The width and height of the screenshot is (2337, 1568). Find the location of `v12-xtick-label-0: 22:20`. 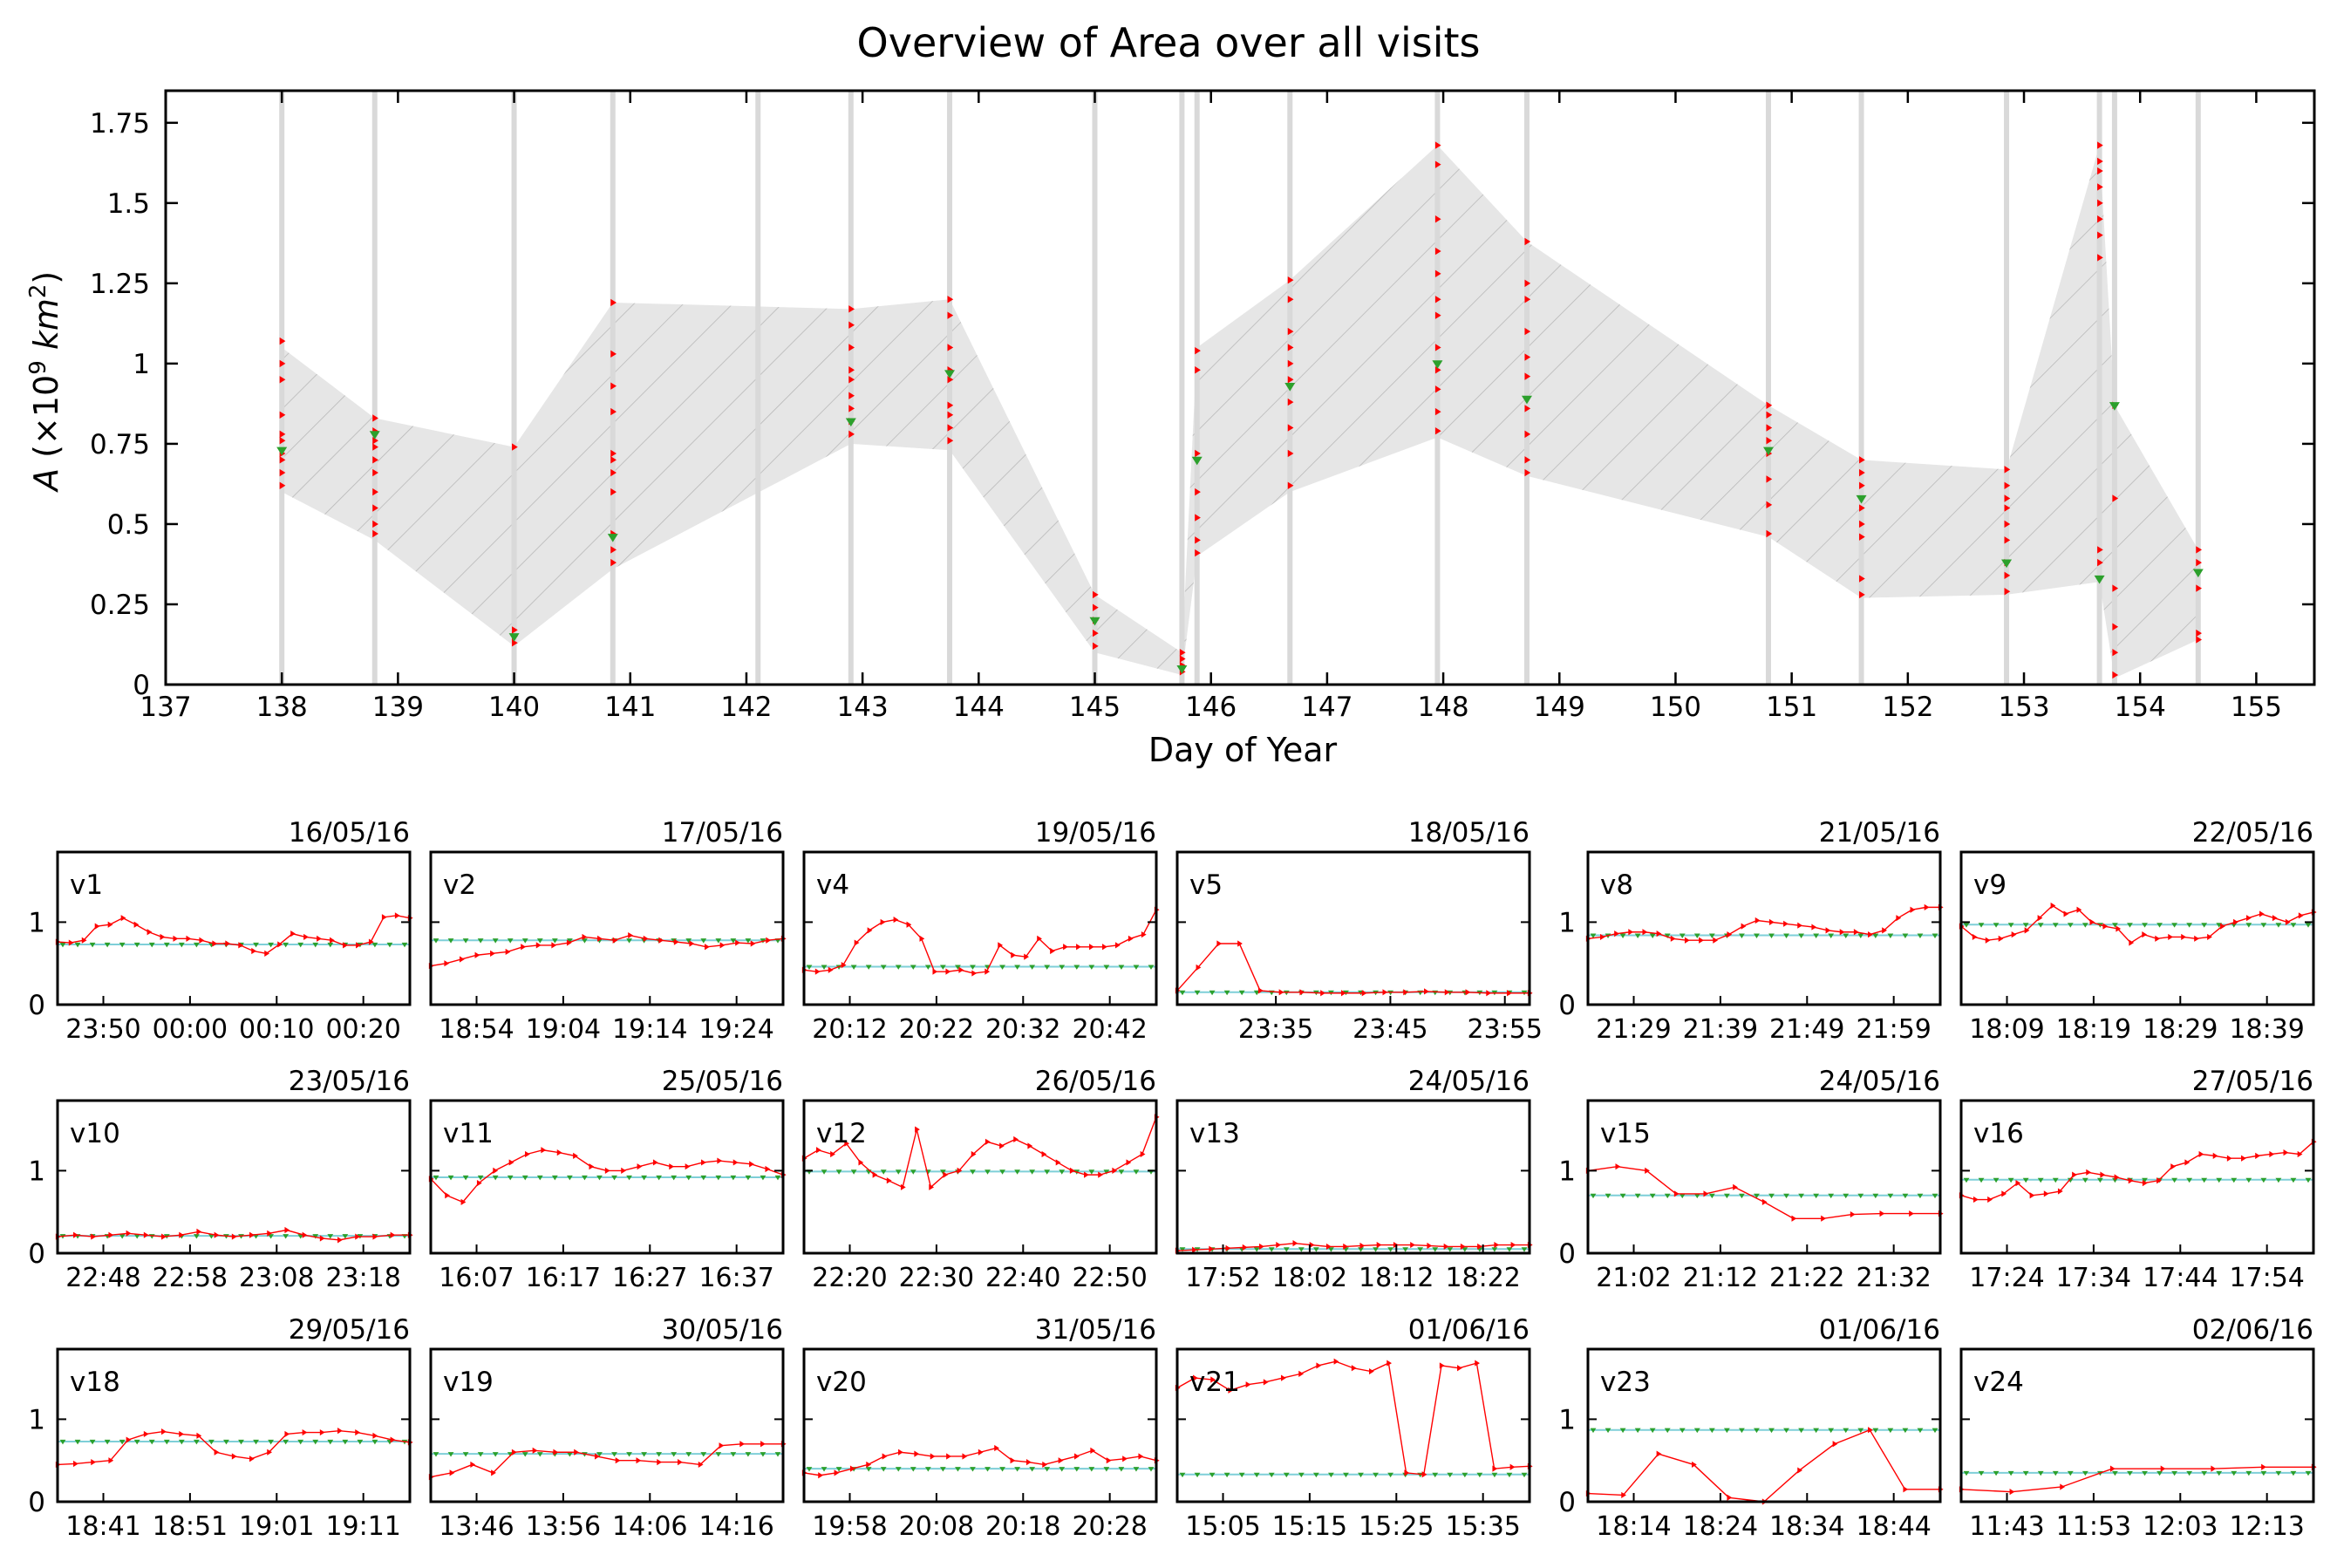

v12-xtick-label-0: 22:20 is located at coordinates (849, 1278).